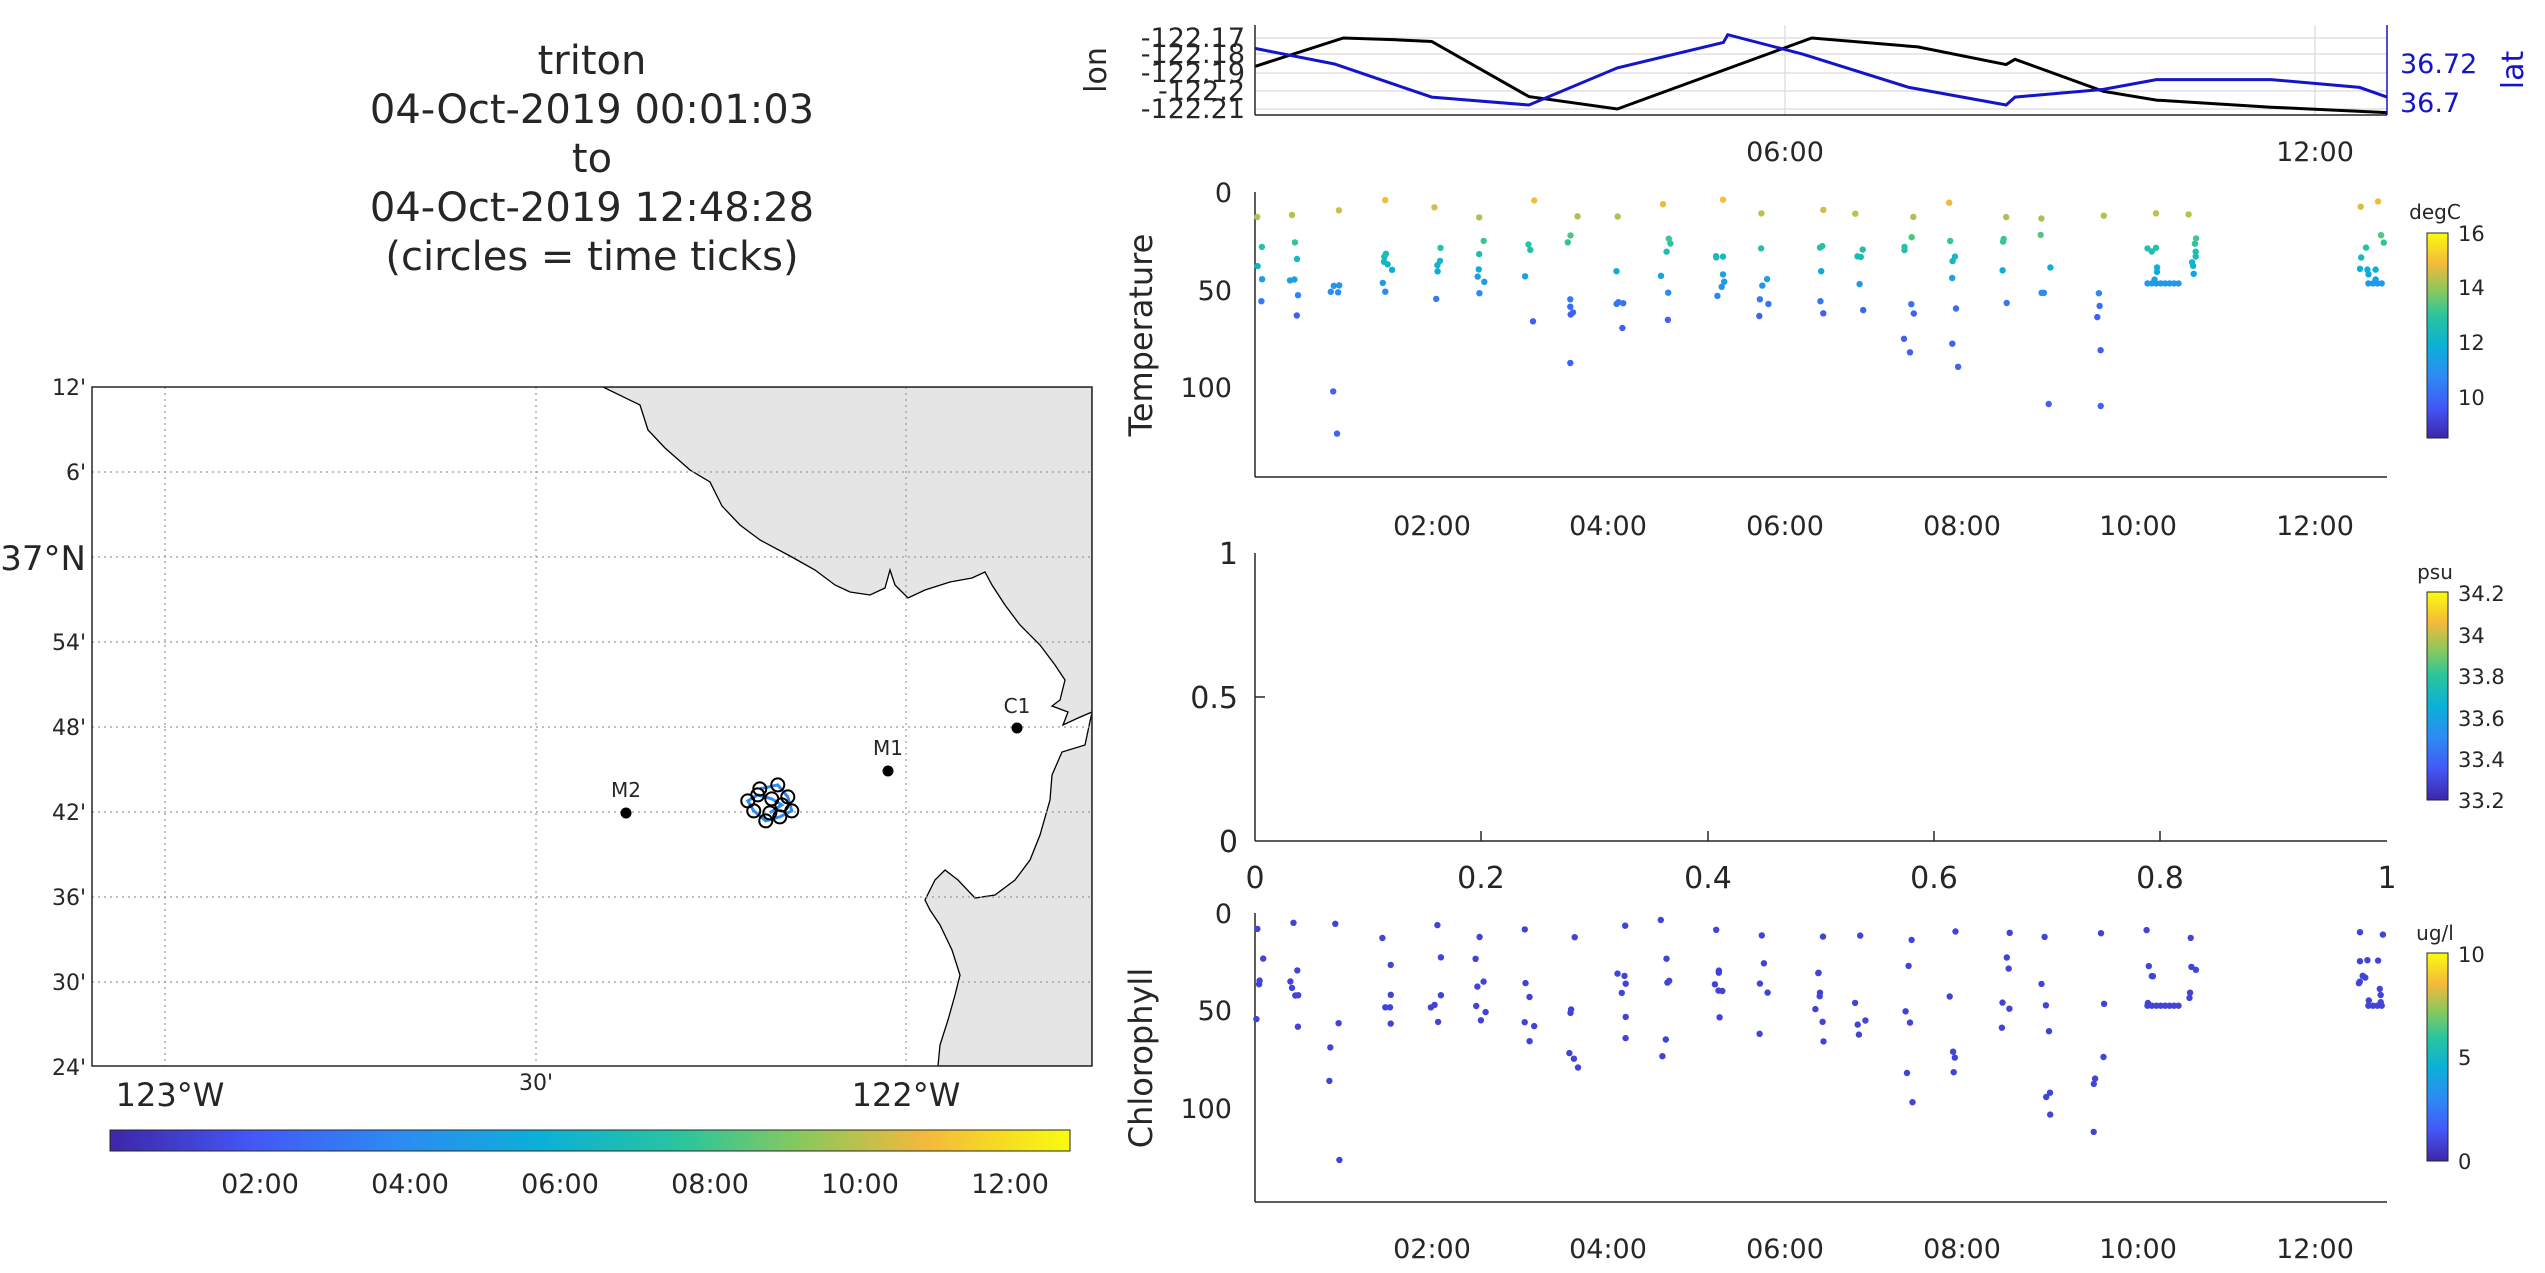 This screenshot has width=2545, height=1273. What do you see at coordinates (1708, 878) in the screenshot?
I see `x-tick: 0.4` at bounding box center [1708, 878].